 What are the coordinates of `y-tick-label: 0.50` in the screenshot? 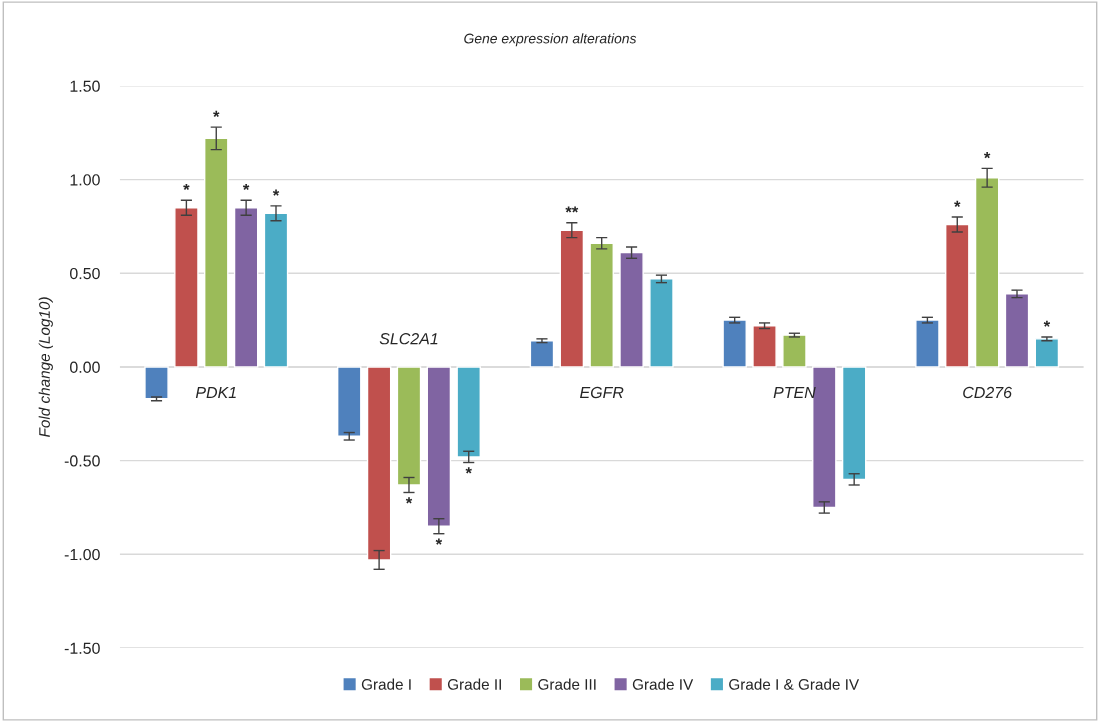 It's located at (85, 273).